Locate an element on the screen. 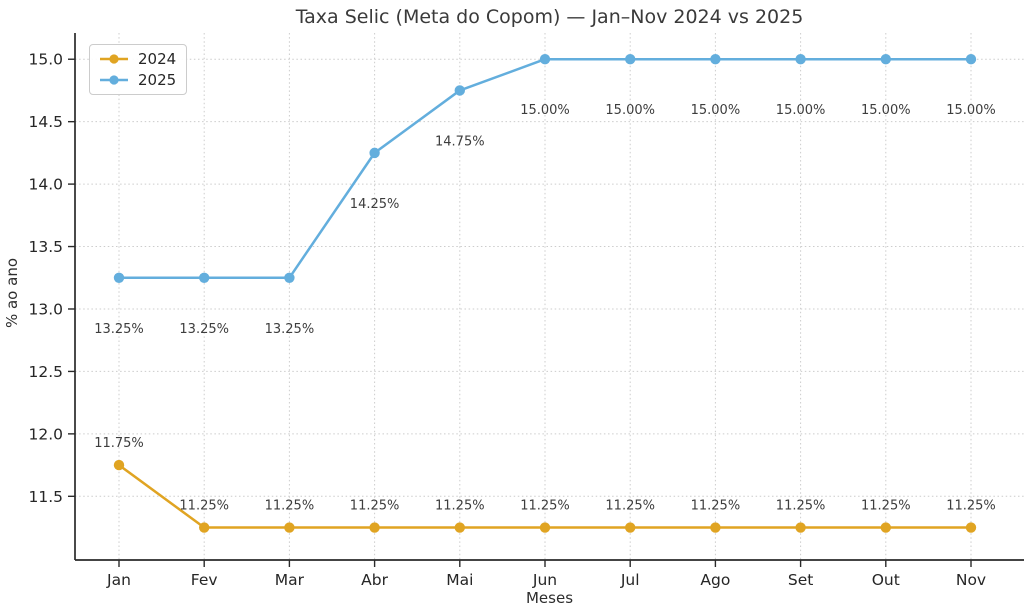 The height and width of the screenshot is (610, 1024). y-tick-label: 15.0 is located at coordinates (45, 60).